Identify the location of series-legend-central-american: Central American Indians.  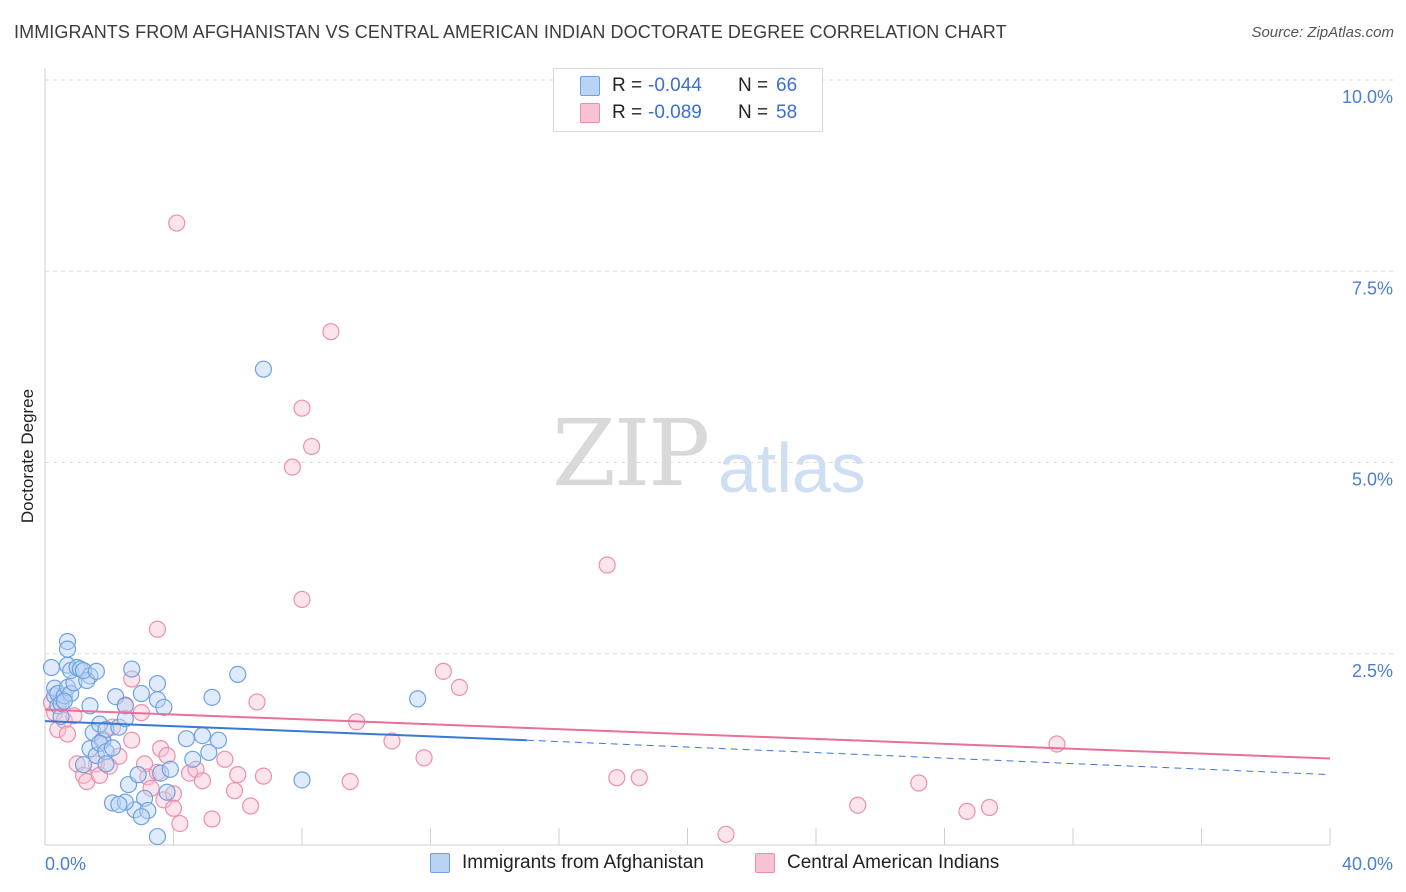
(877, 863).